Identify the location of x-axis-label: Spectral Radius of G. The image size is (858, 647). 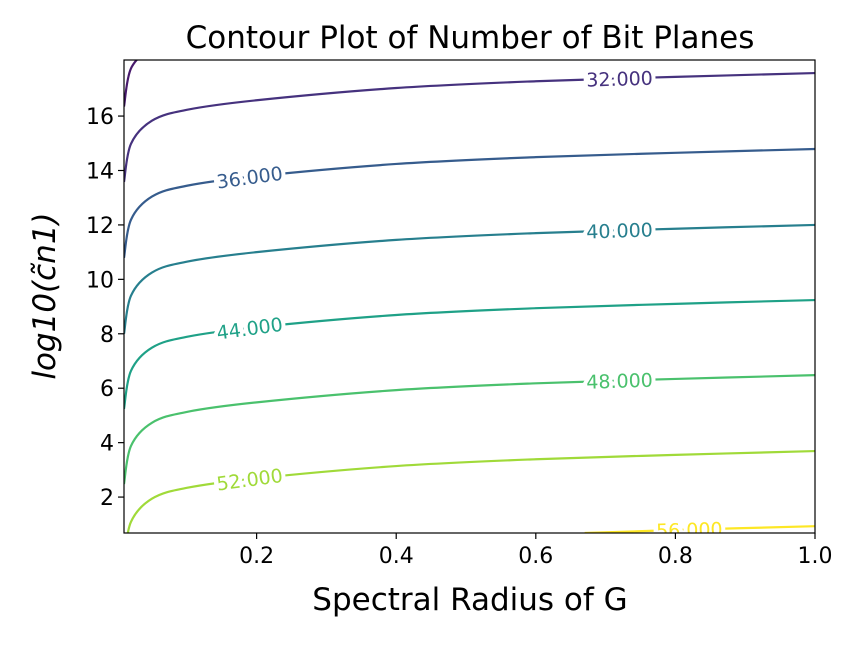
(469, 600).